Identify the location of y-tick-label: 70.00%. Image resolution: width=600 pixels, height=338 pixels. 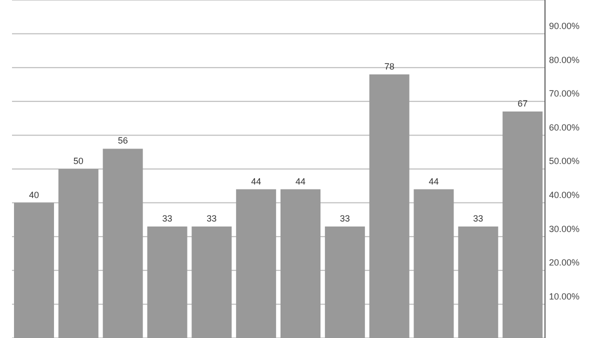
(564, 93).